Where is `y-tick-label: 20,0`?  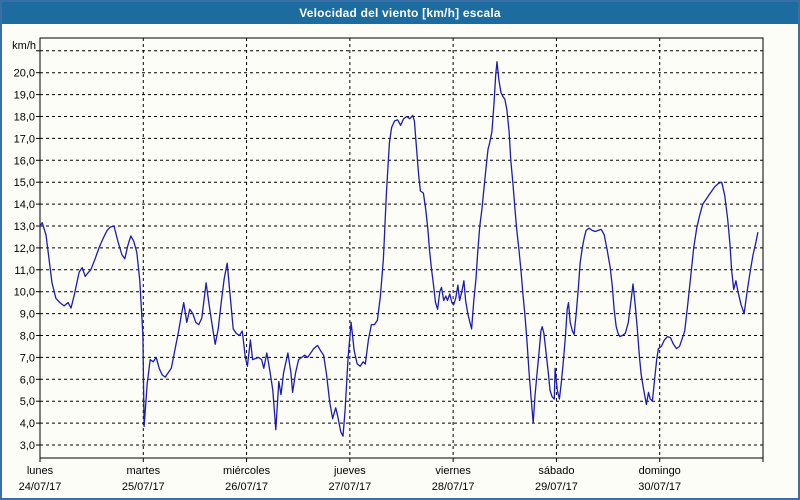 y-tick-label: 20,0 is located at coordinates (24, 74).